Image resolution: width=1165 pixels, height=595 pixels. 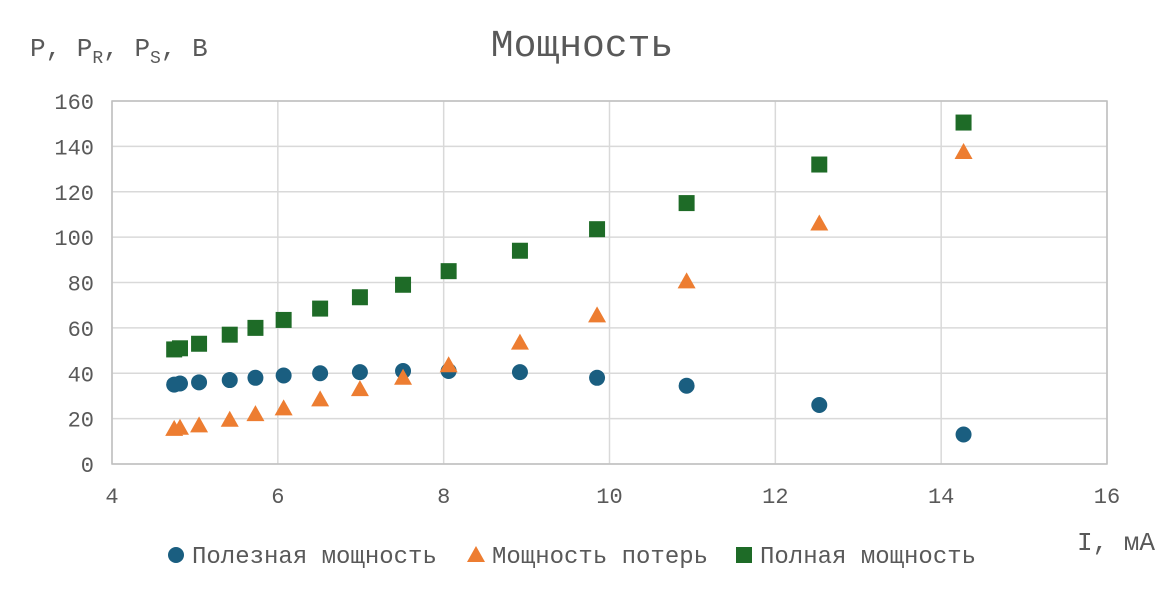 I want to click on legend-item-3: Полная мощность, so click(x=856, y=557).